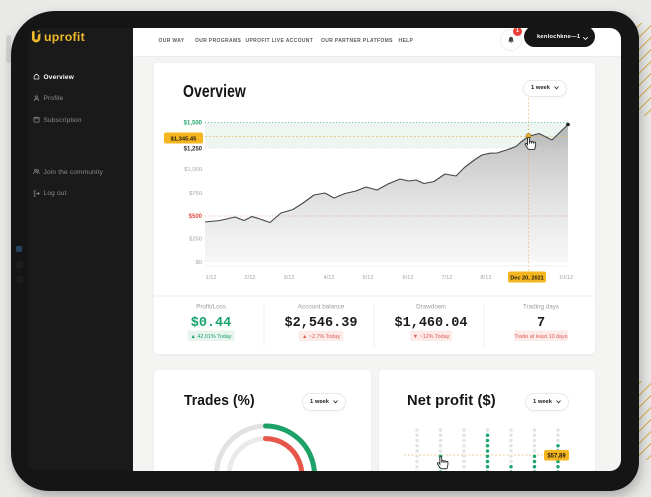  I want to click on svg-text: 7, so click(541, 323).